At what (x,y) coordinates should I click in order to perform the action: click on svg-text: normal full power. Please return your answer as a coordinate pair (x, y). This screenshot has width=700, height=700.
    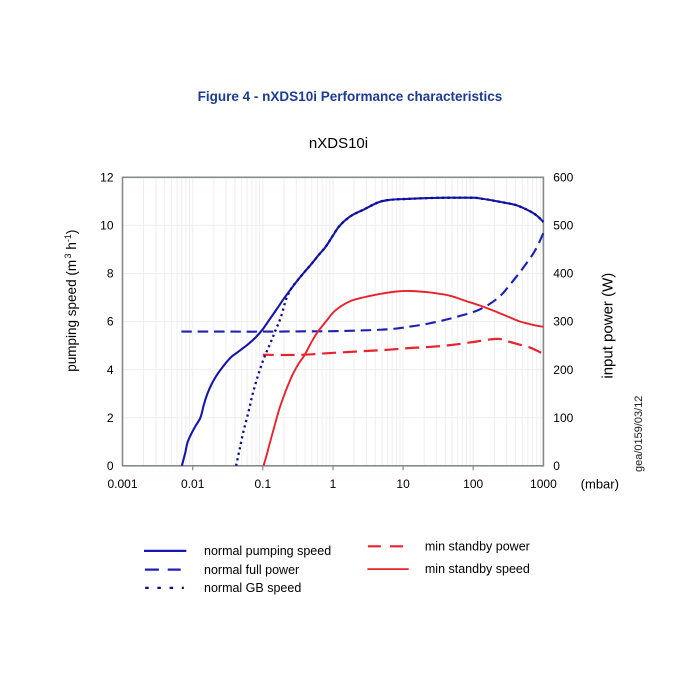
    Looking at the image, I should click on (251, 570).